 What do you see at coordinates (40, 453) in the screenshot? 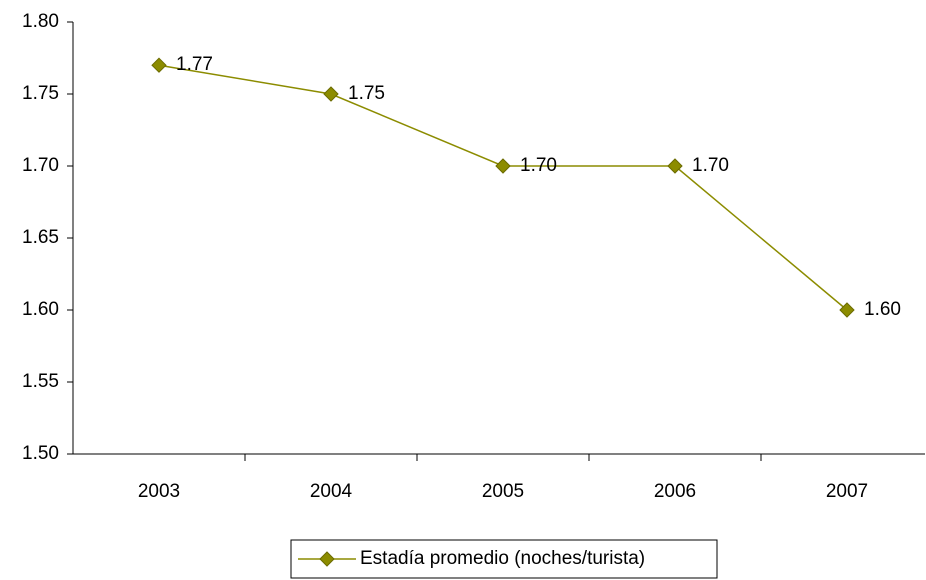
I see `y-tick-label: 1.50` at bounding box center [40, 453].